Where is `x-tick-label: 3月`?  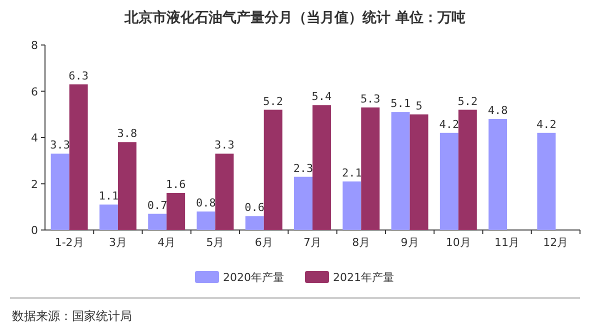
x-tick-label: 3月 is located at coordinates (117, 242).